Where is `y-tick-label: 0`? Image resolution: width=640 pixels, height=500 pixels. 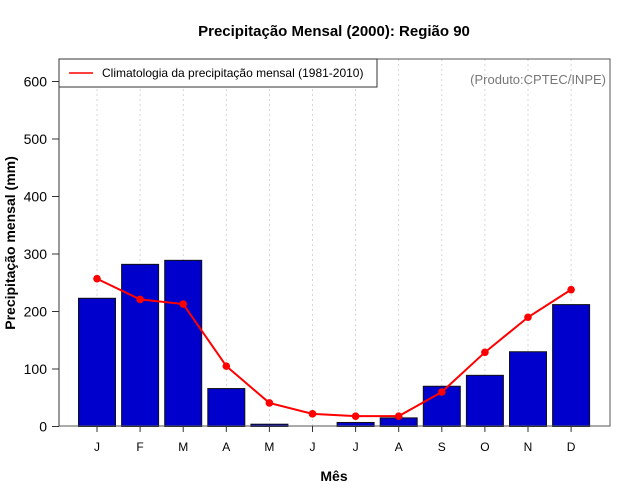 y-tick-label: 0 is located at coordinates (43, 427).